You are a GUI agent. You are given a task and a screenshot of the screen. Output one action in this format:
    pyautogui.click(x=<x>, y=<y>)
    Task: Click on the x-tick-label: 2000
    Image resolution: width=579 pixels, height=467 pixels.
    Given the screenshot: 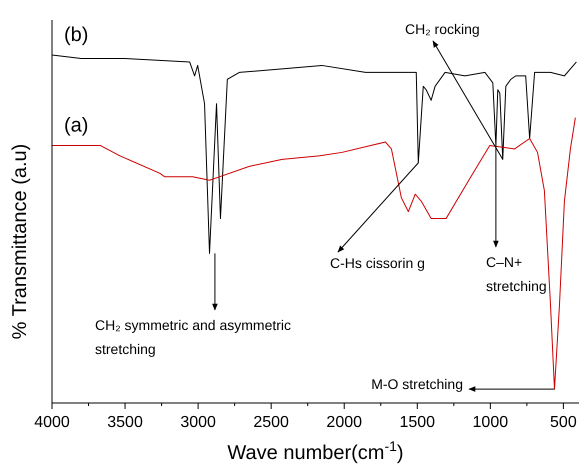 What is the action you would take?
    pyautogui.click(x=344, y=422)
    